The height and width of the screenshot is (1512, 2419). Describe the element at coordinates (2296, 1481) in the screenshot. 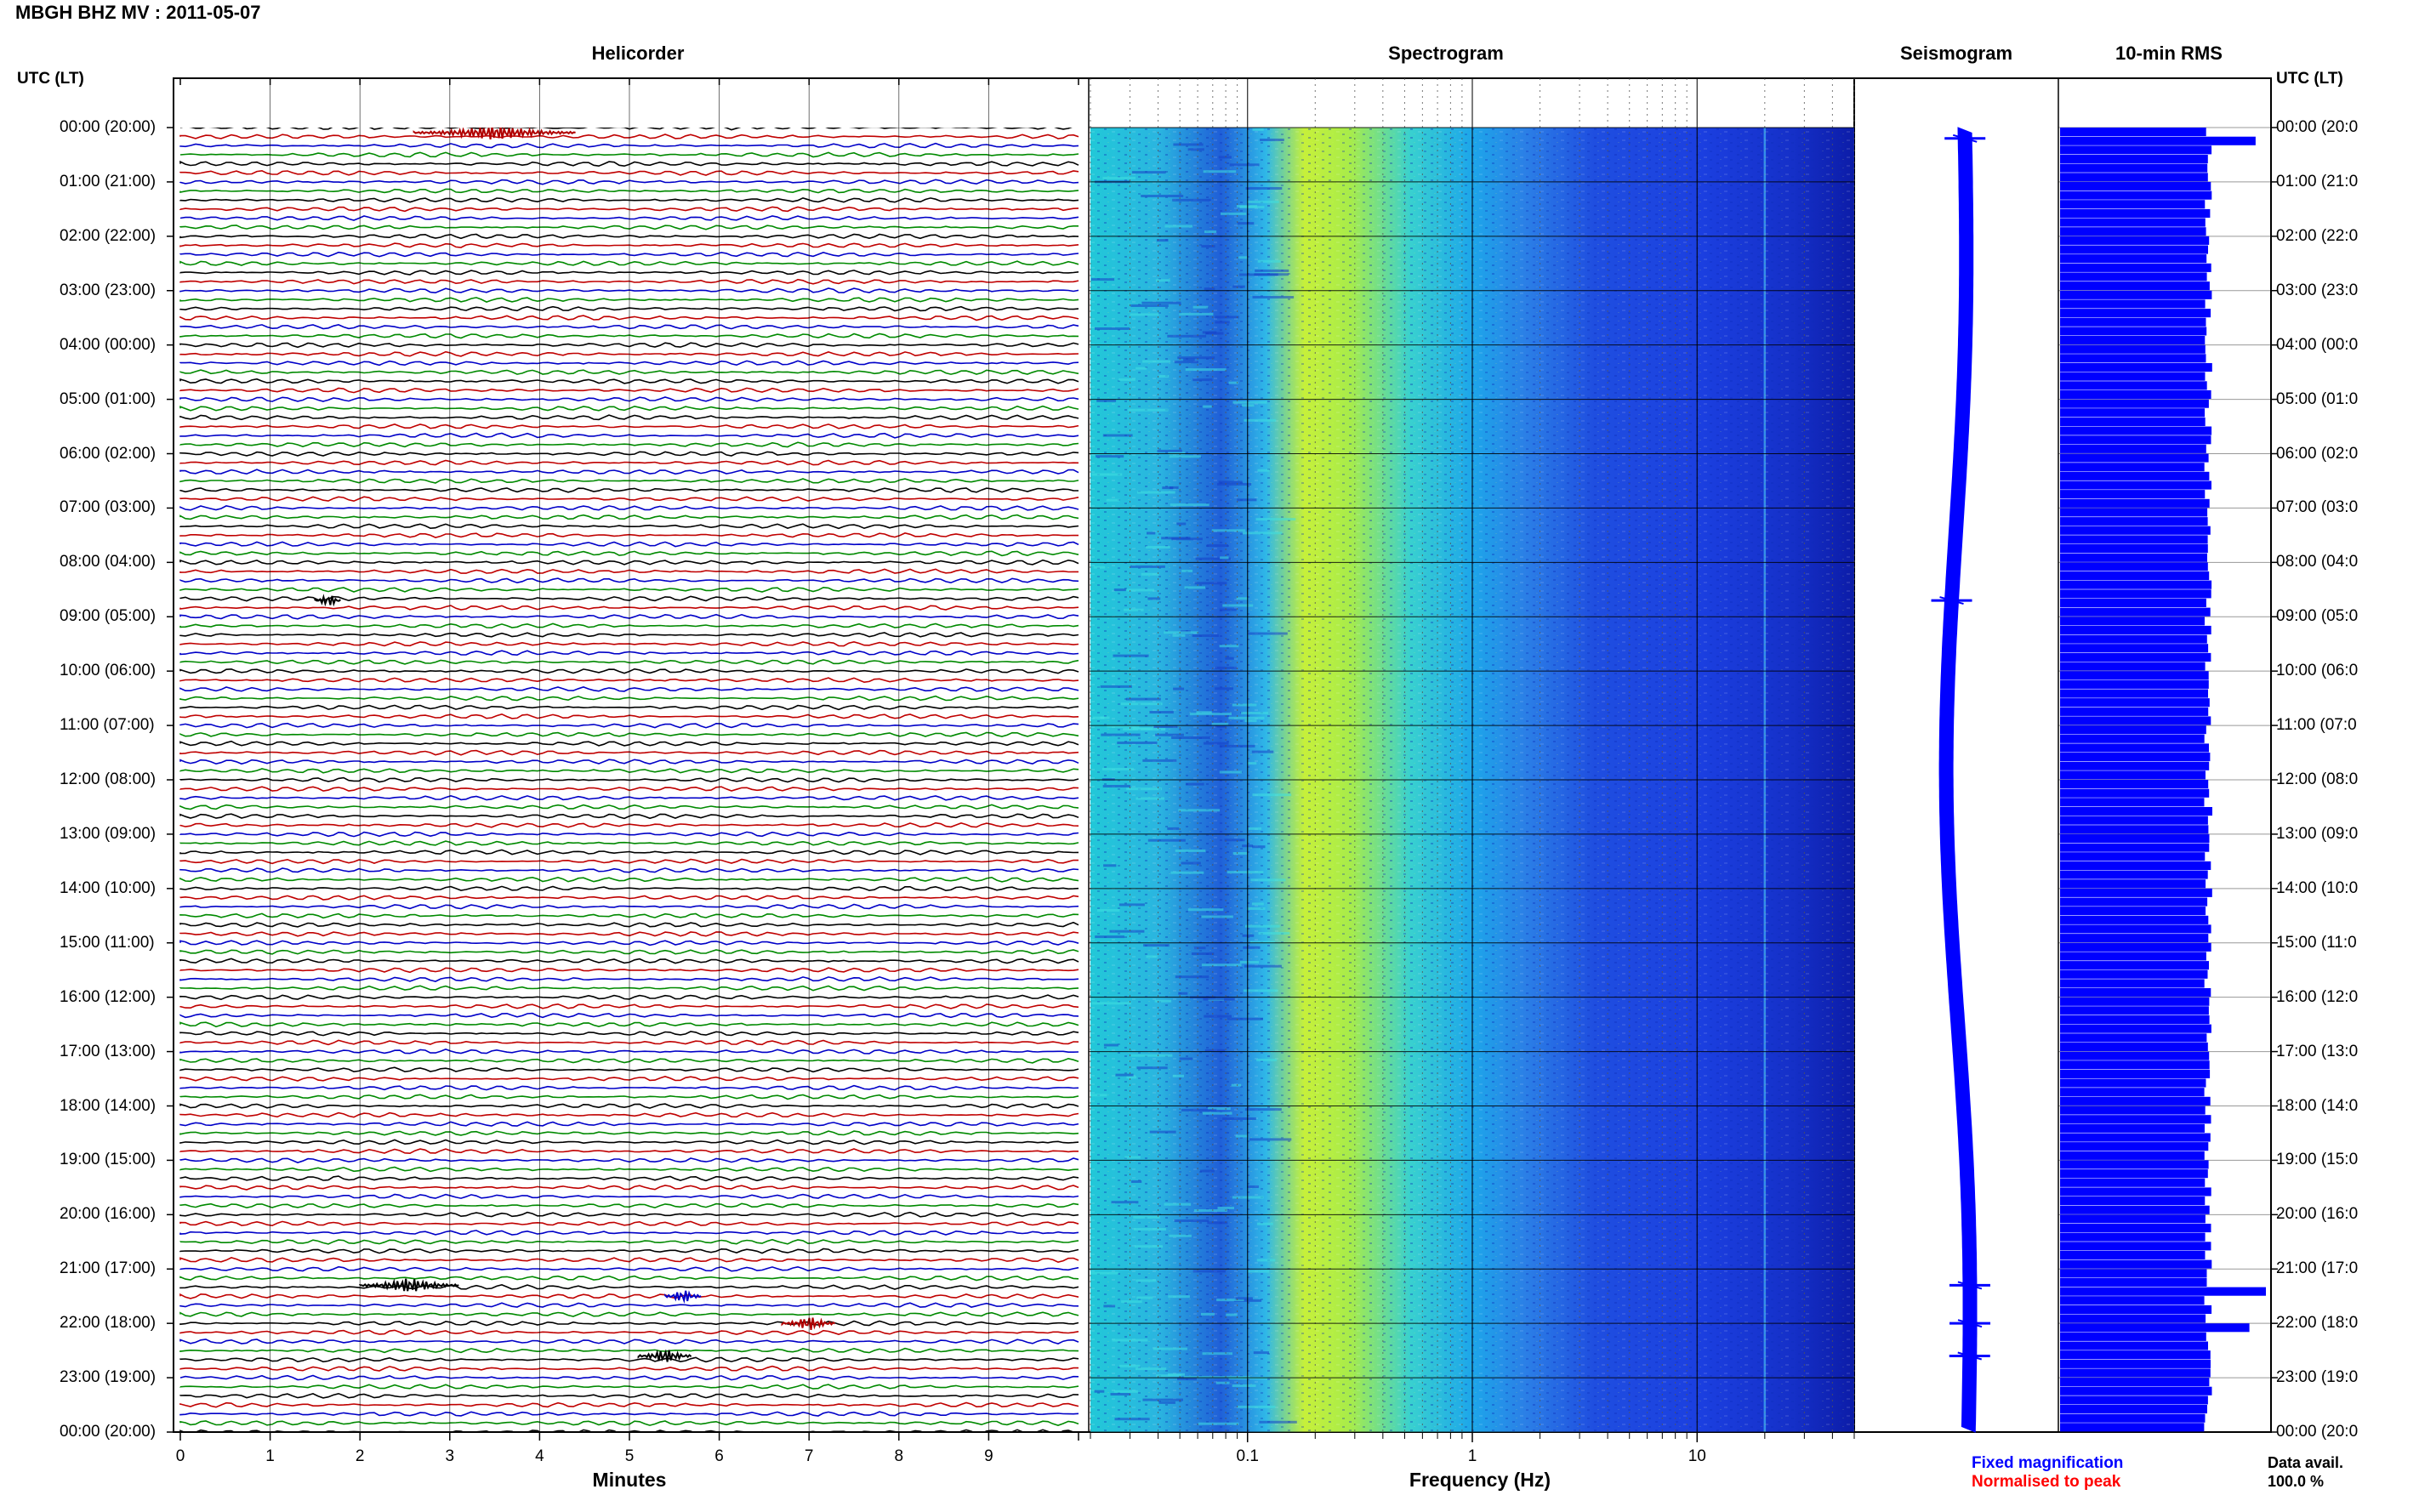

I see `data-avail-value: 100.0 %` at that location.